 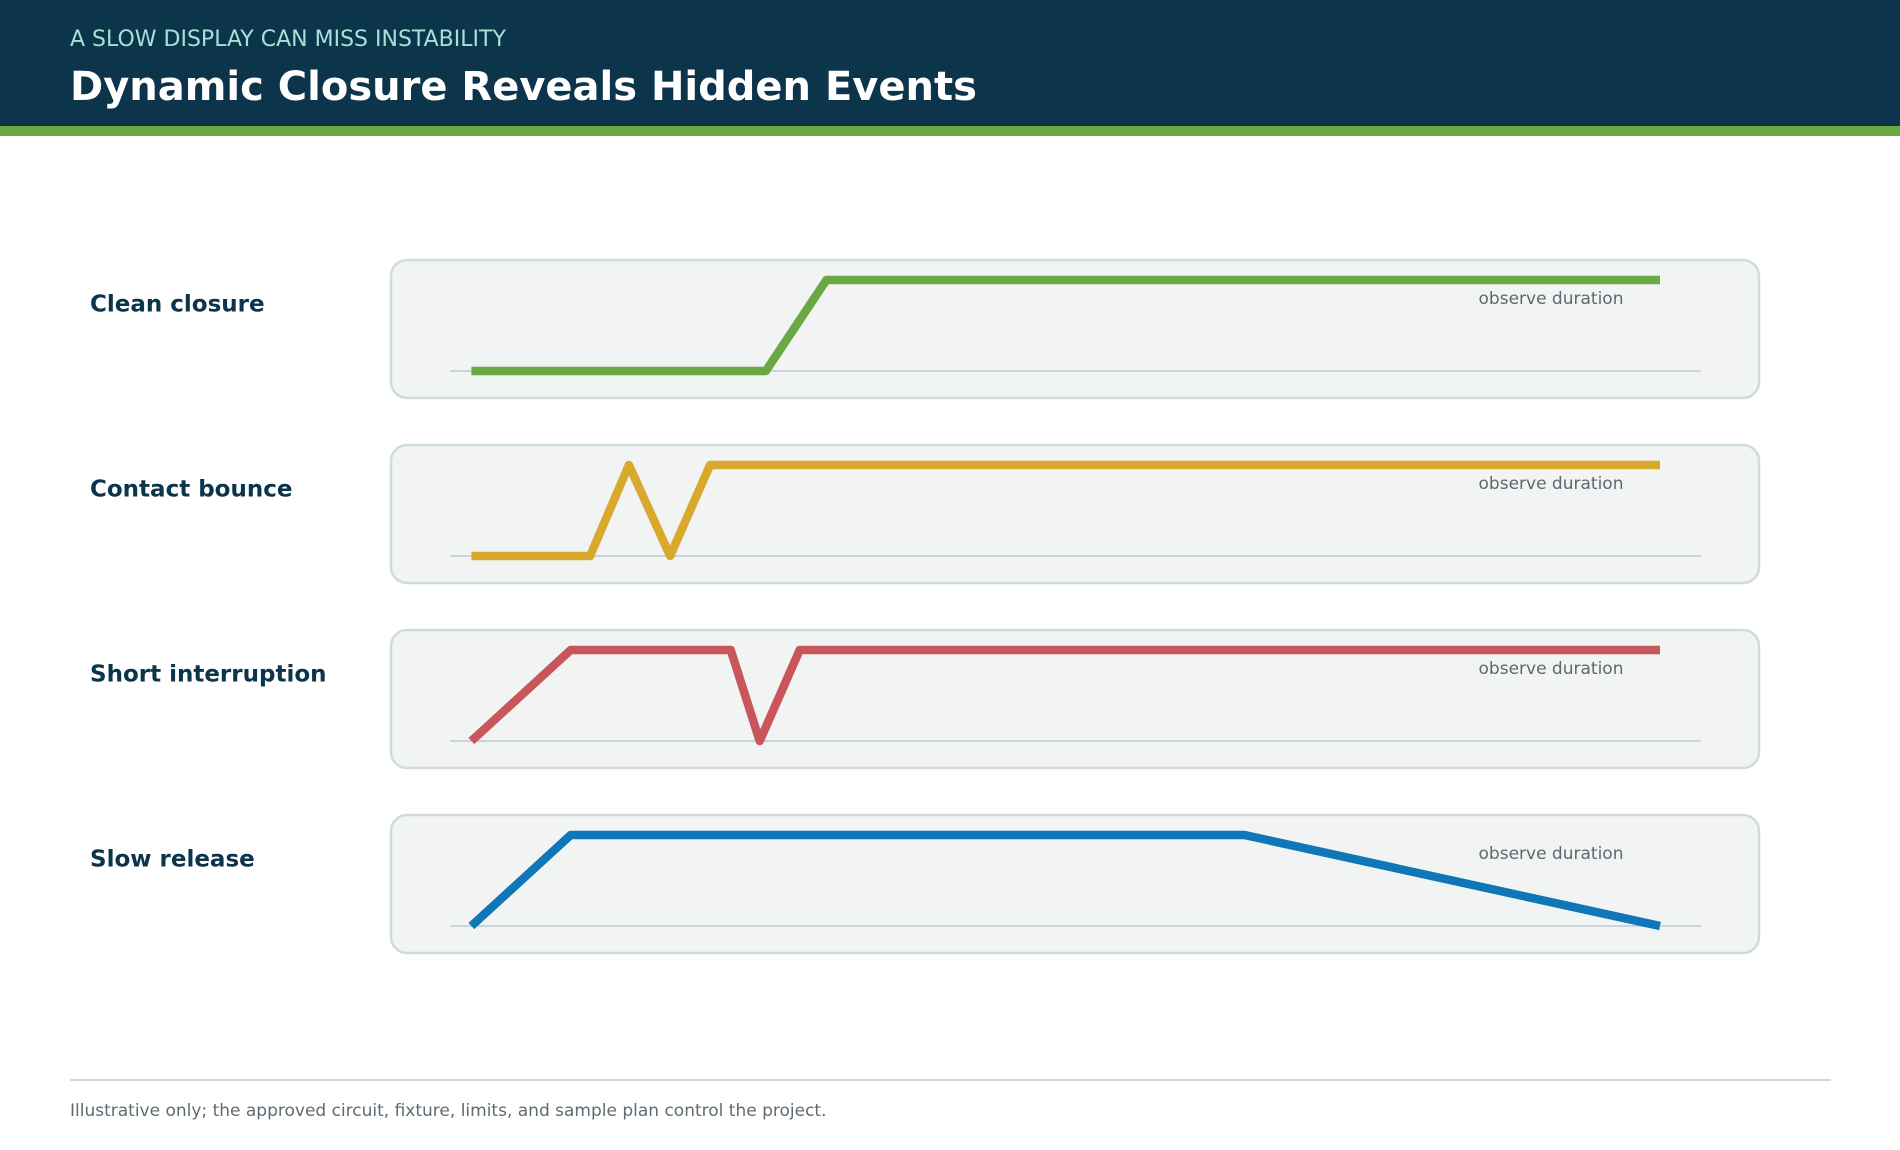 What do you see at coordinates (191, 490) in the screenshot?
I see `row-label: Contact bounce` at bounding box center [191, 490].